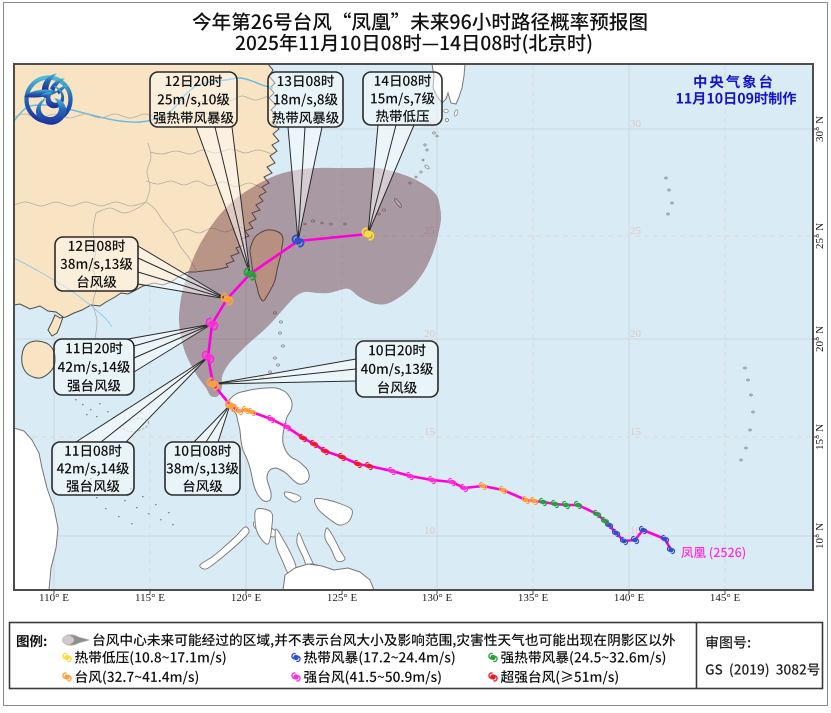 This screenshot has height=713, width=831. Describe the element at coordinates (629, 598) in the screenshot. I see `svg-text: 140° E` at that location.